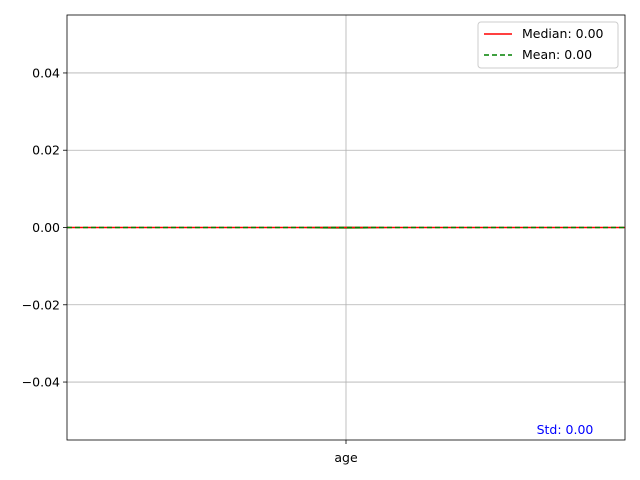 The image size is (640, 480). I want to click on x-axis: age, so click(346, 452).